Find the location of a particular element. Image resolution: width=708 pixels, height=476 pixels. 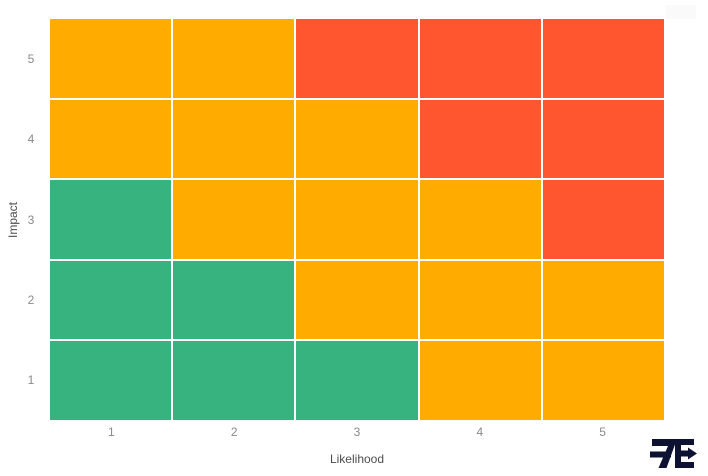

logo-glyph-7-crossbar is located at coordinates (660, 454).